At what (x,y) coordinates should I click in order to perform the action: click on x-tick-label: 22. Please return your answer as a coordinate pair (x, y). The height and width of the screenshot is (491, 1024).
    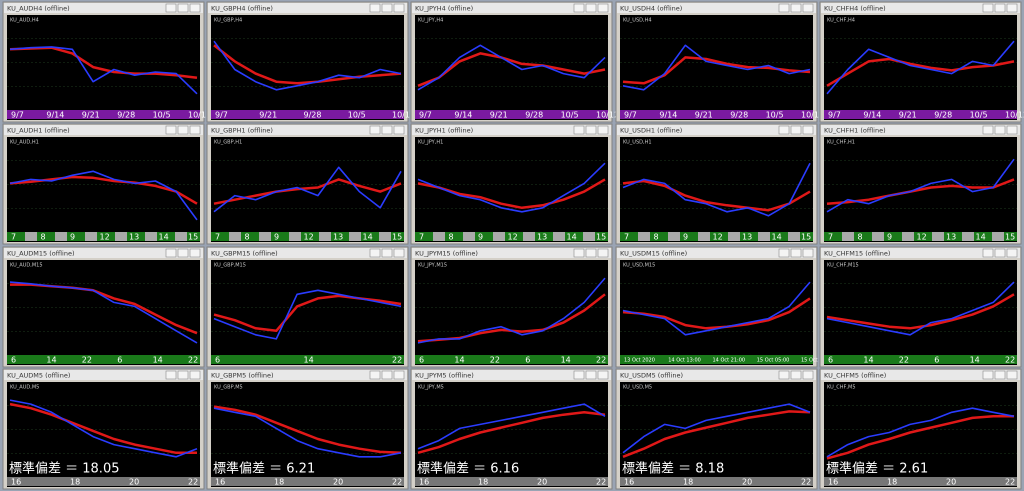
    Looking at the image, I should click on (601, 360).